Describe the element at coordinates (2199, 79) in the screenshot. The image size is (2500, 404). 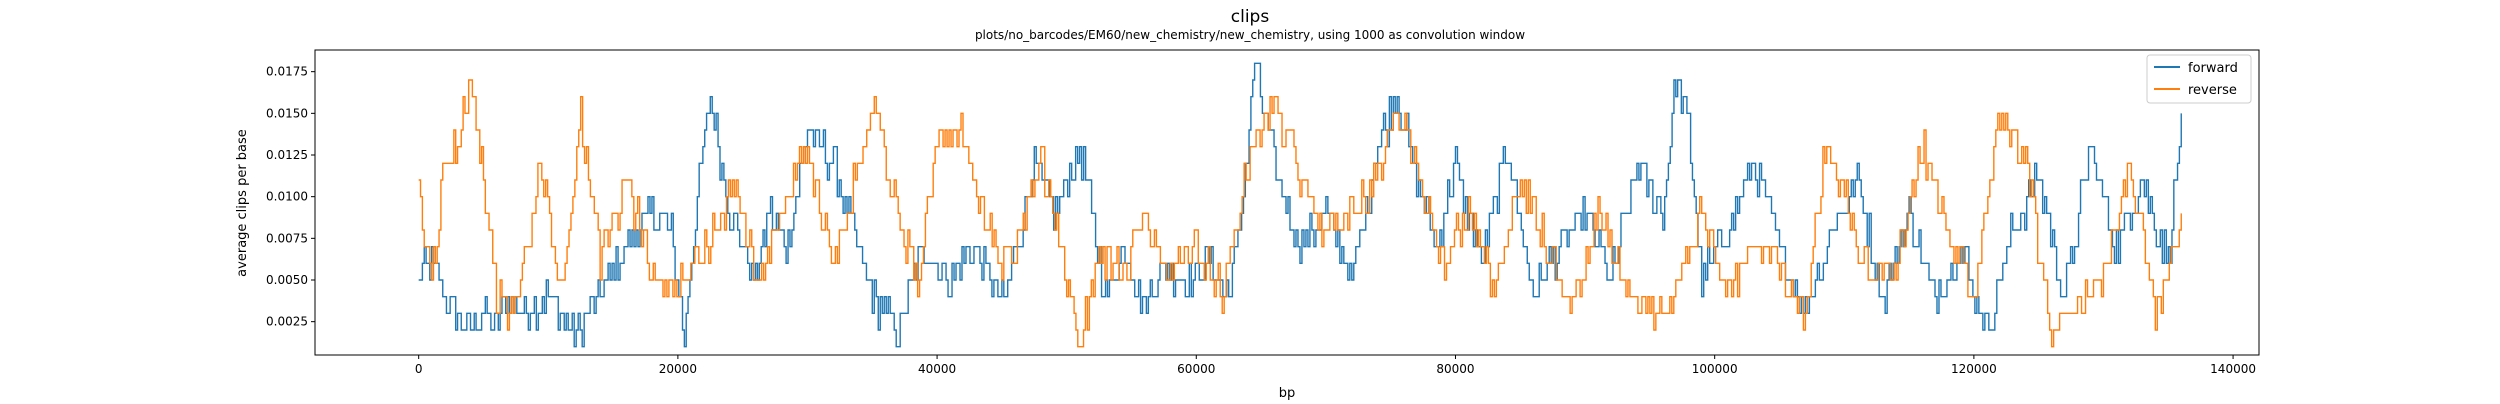
I see `legend: forward reverse` at that location.